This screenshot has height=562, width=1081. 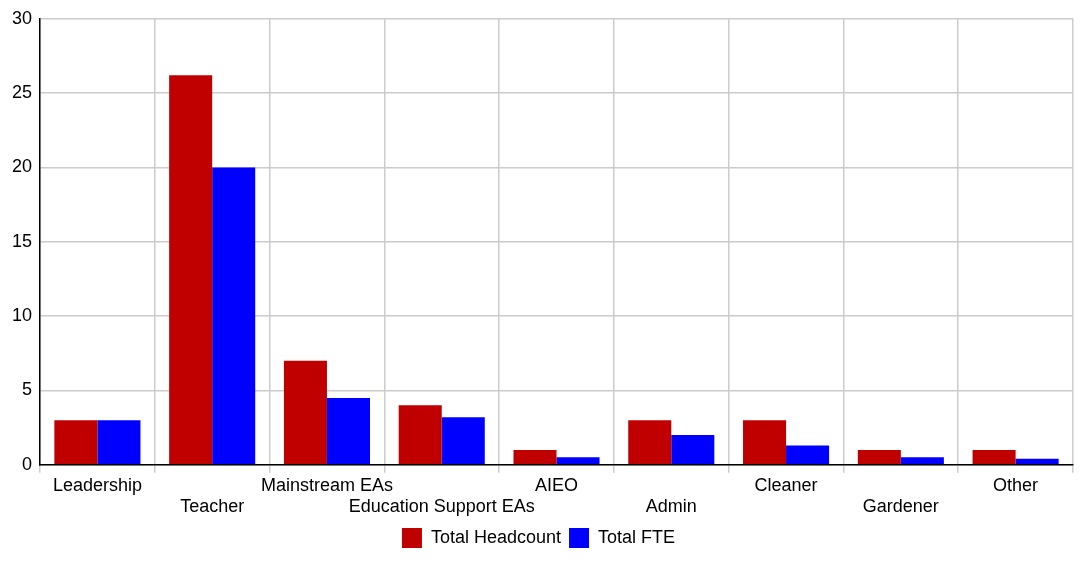 I want to click on y-tick-label: 20, so click(x=22, y=166).